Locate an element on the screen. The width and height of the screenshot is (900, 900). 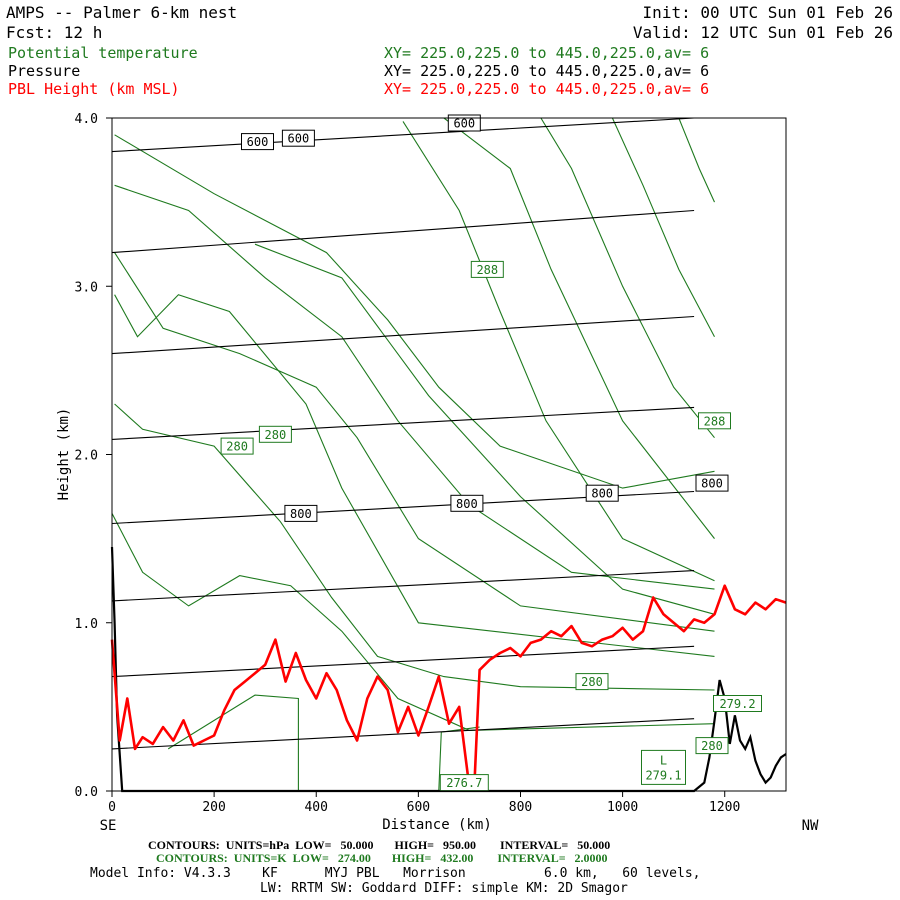
theta-label-6-text: 279.2 is located at coordinates (737, 704).